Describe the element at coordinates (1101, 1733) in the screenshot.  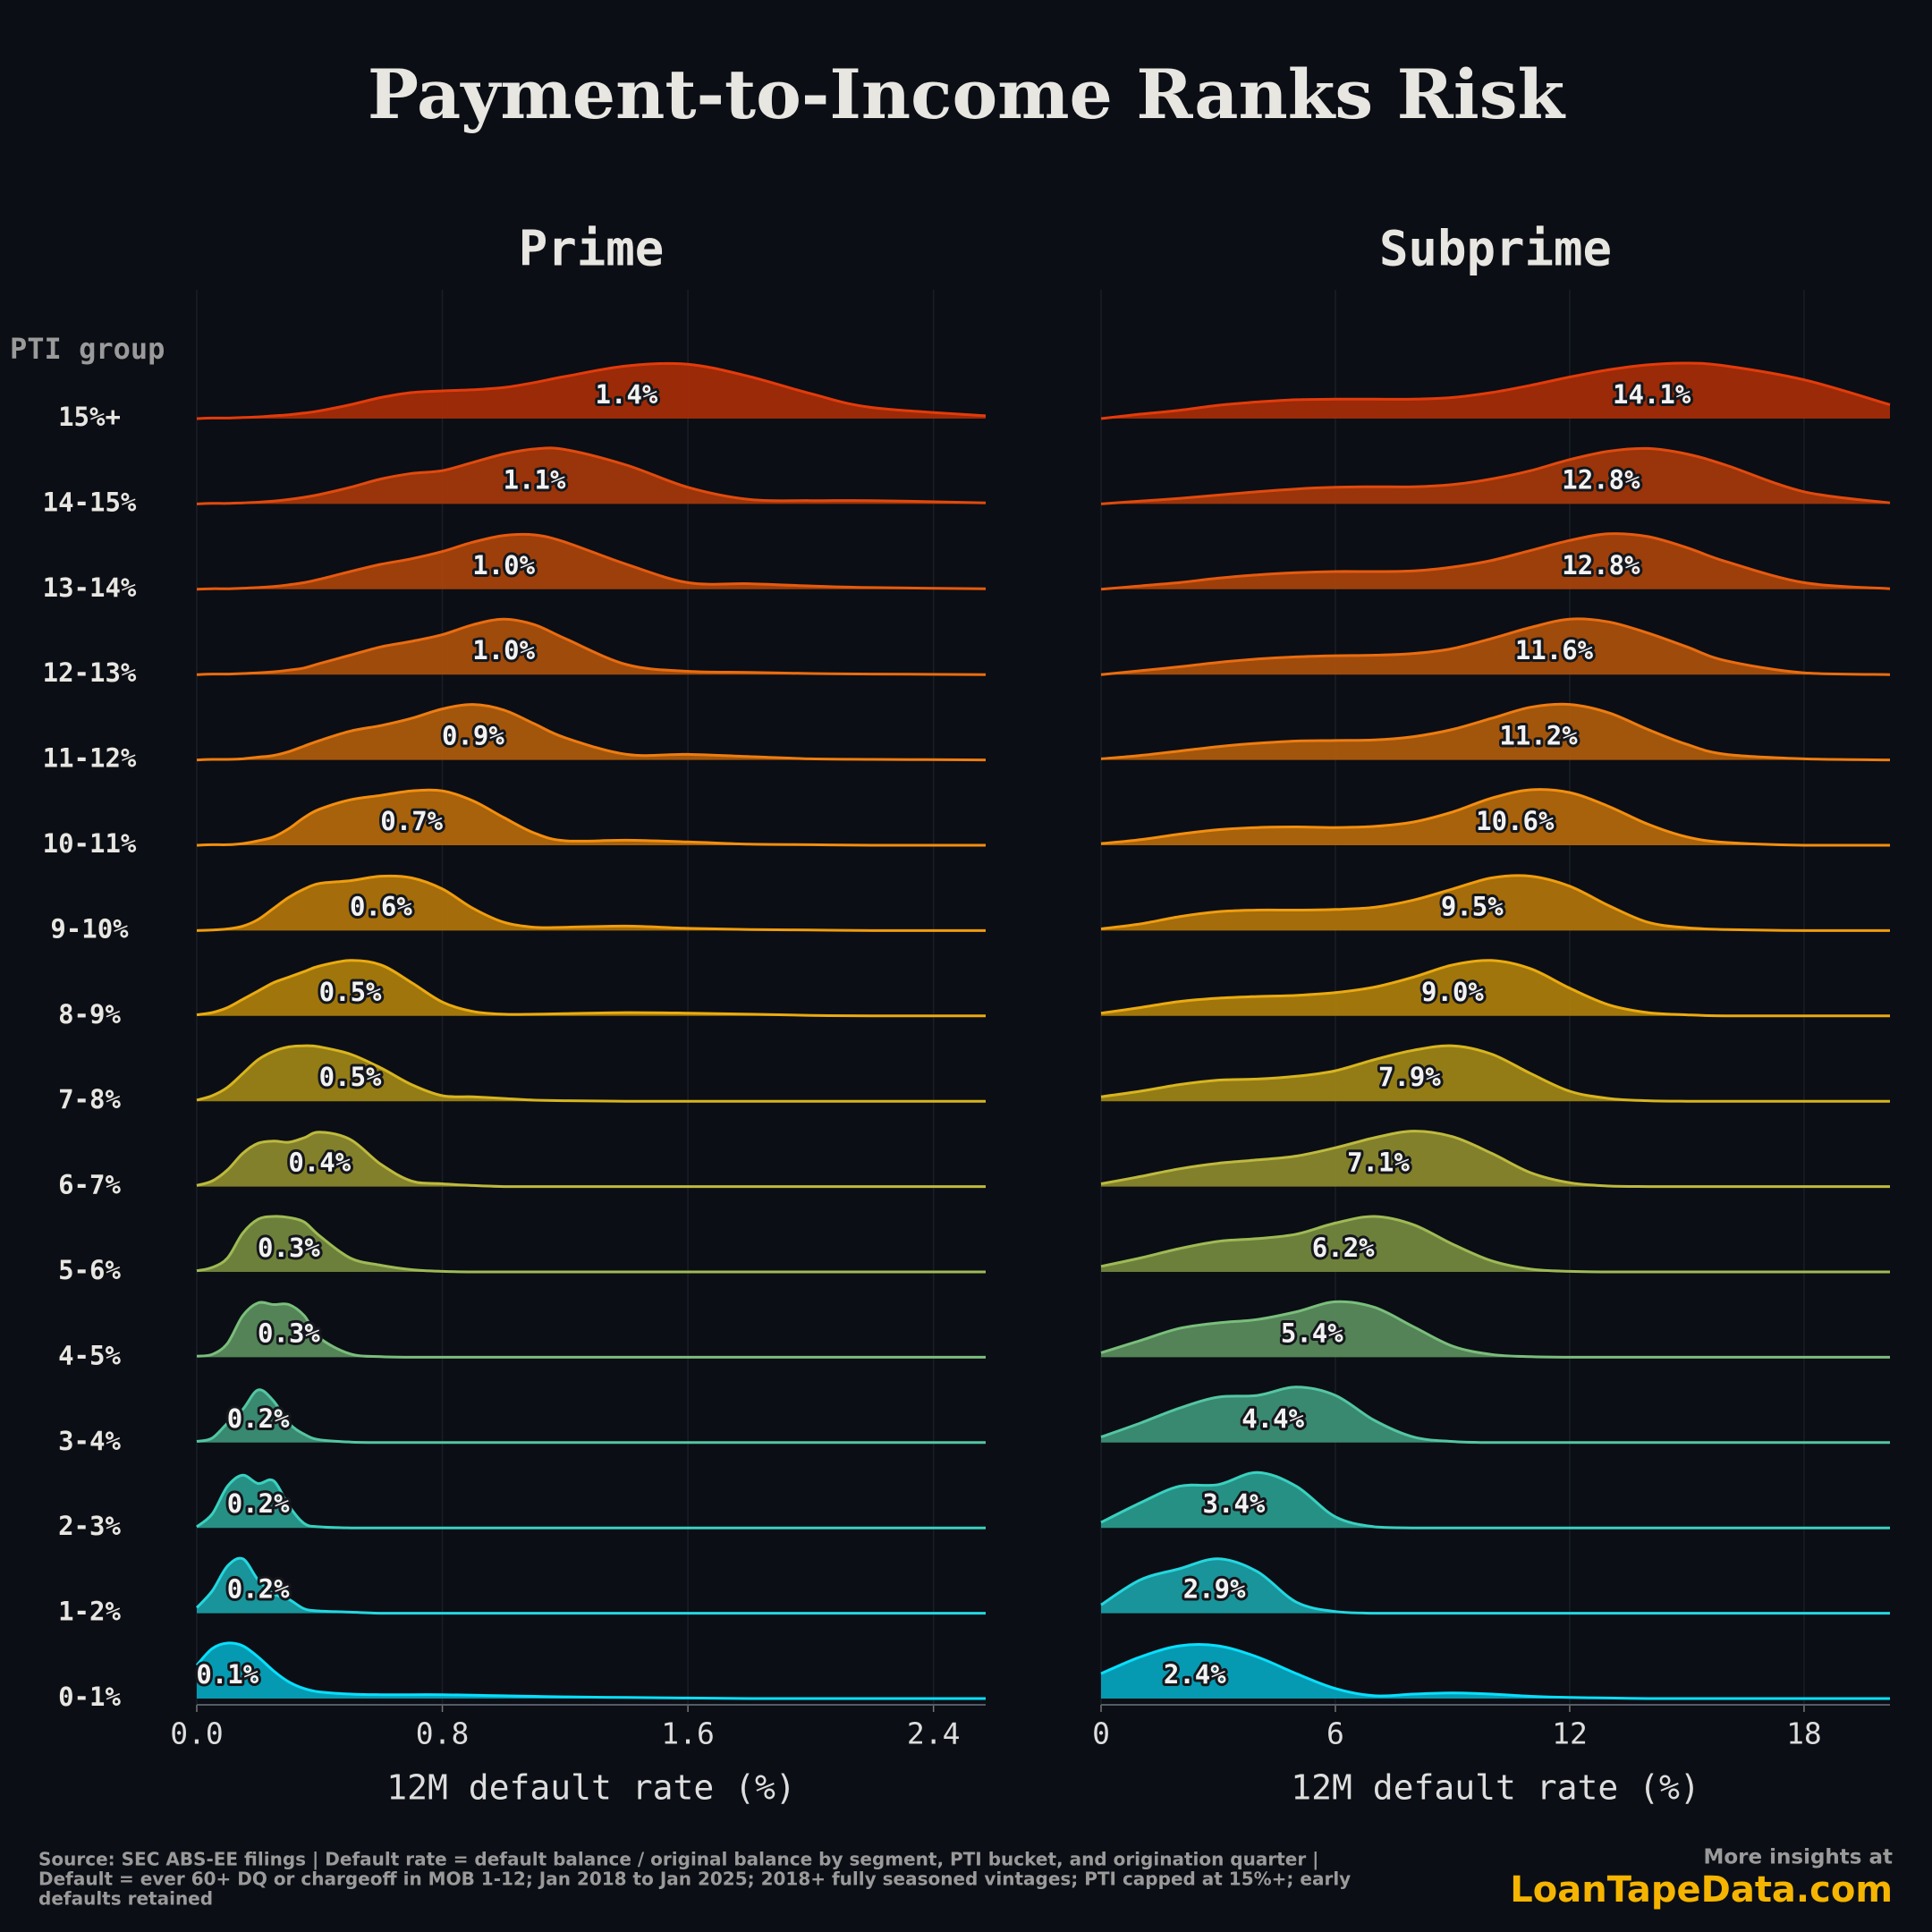
I see `x-tick-label: 0` at that location.